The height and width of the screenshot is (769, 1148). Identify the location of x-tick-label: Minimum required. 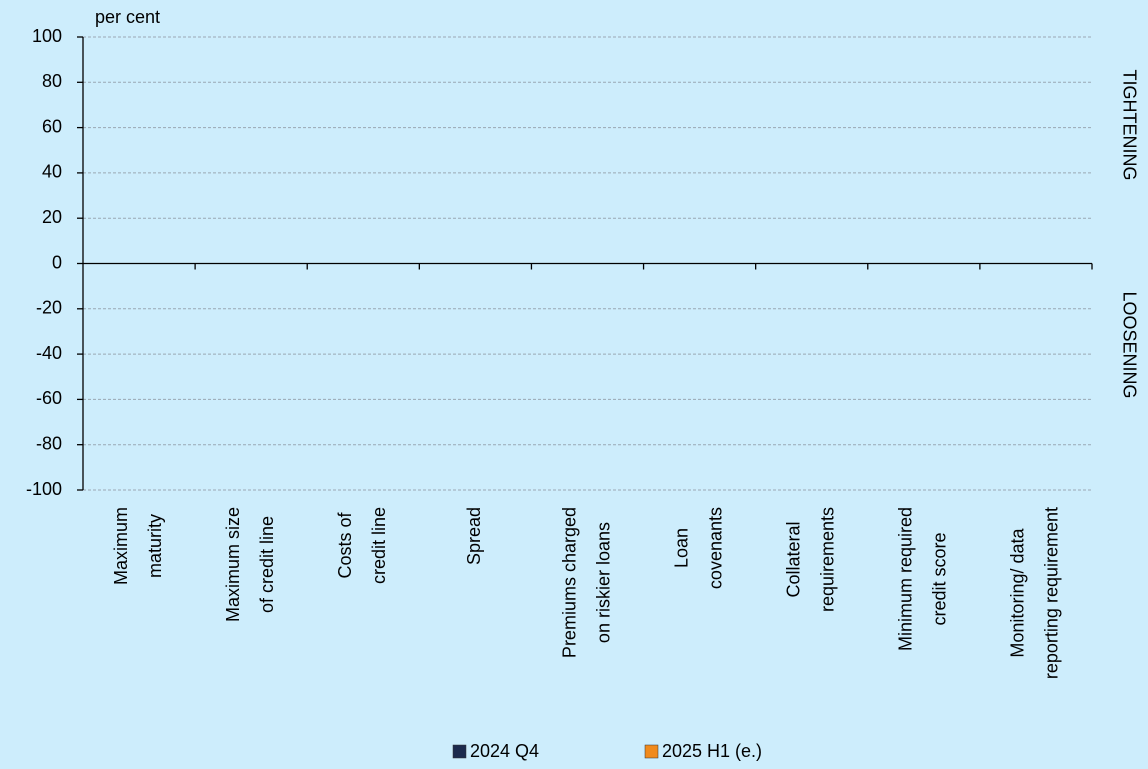
(906, 579).